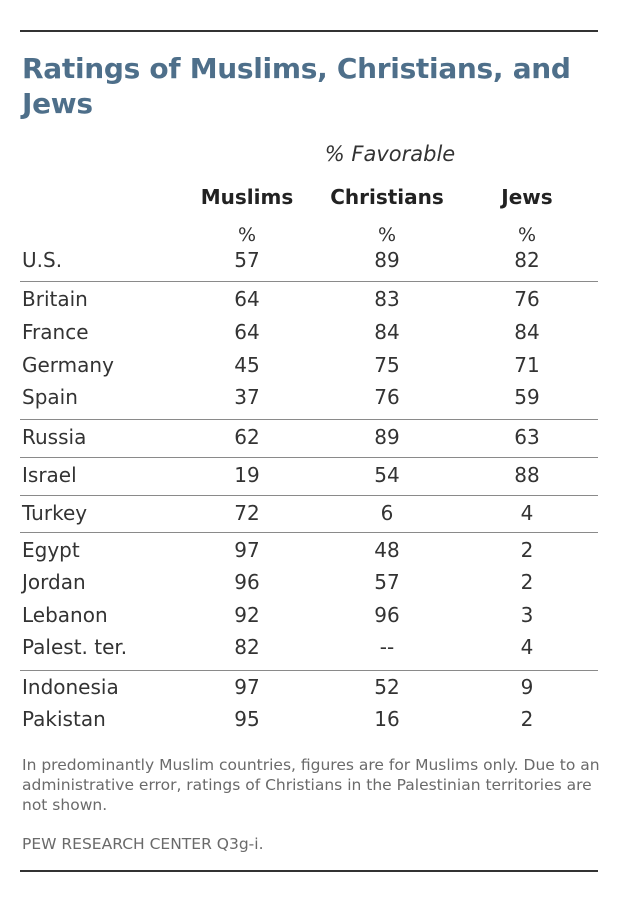 This screenshot has width=632, height=900. Describe the element at coordinates (527, 299) in the screenshot. I see `cell-jews: 76` at that location.